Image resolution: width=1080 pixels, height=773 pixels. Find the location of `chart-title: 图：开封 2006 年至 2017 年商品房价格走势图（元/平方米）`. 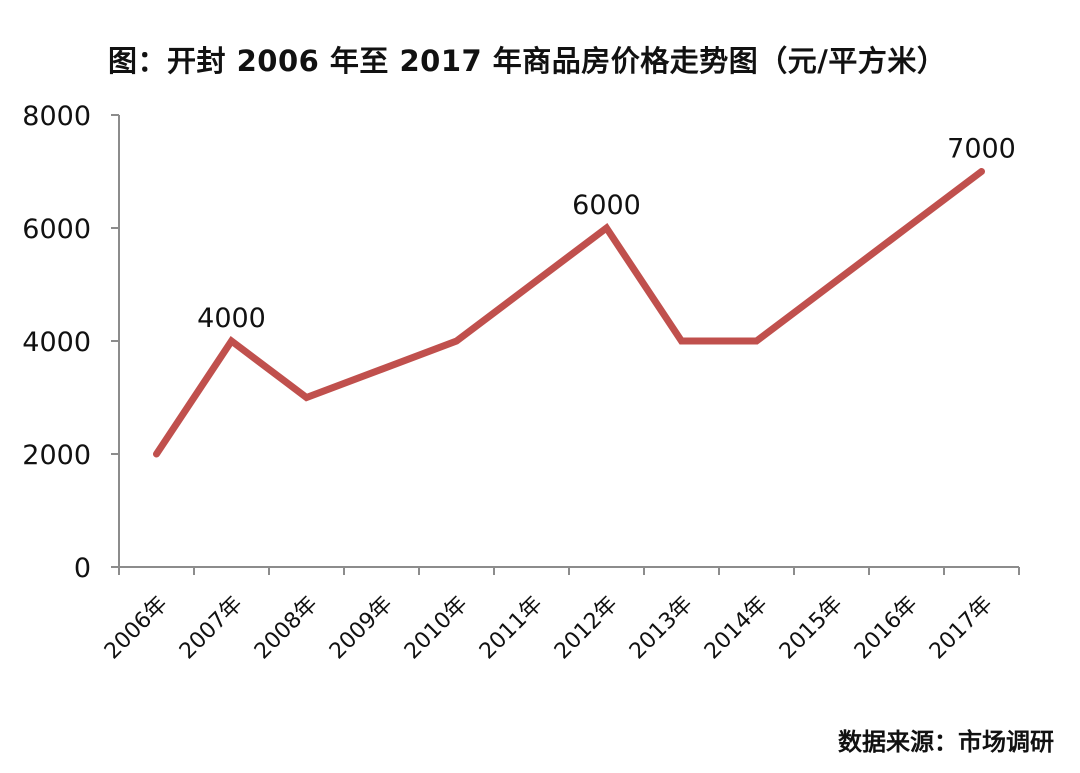

chart-title: 图：开封 2006 年至 2017 年商品房价格走势图（元/平方米） is located at coordinates (527, 61).